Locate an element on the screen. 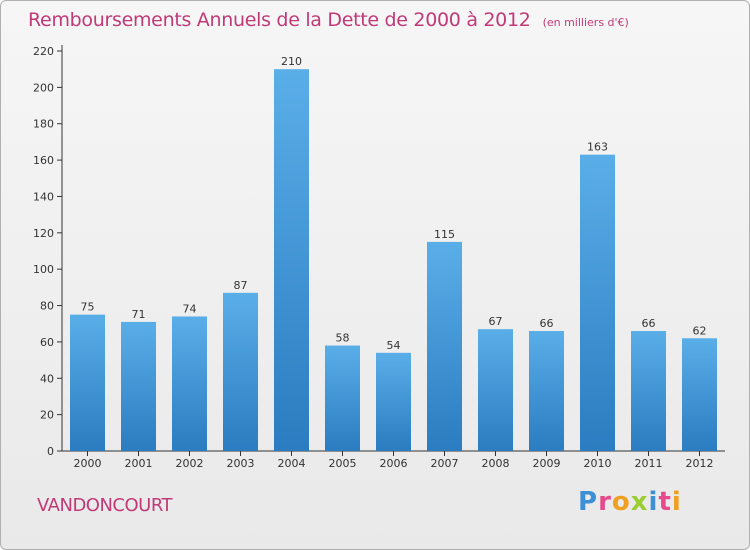 The width and height of the screenshot is (750, 550). y-tick-label: 220 is located at coordinates (43, 51).